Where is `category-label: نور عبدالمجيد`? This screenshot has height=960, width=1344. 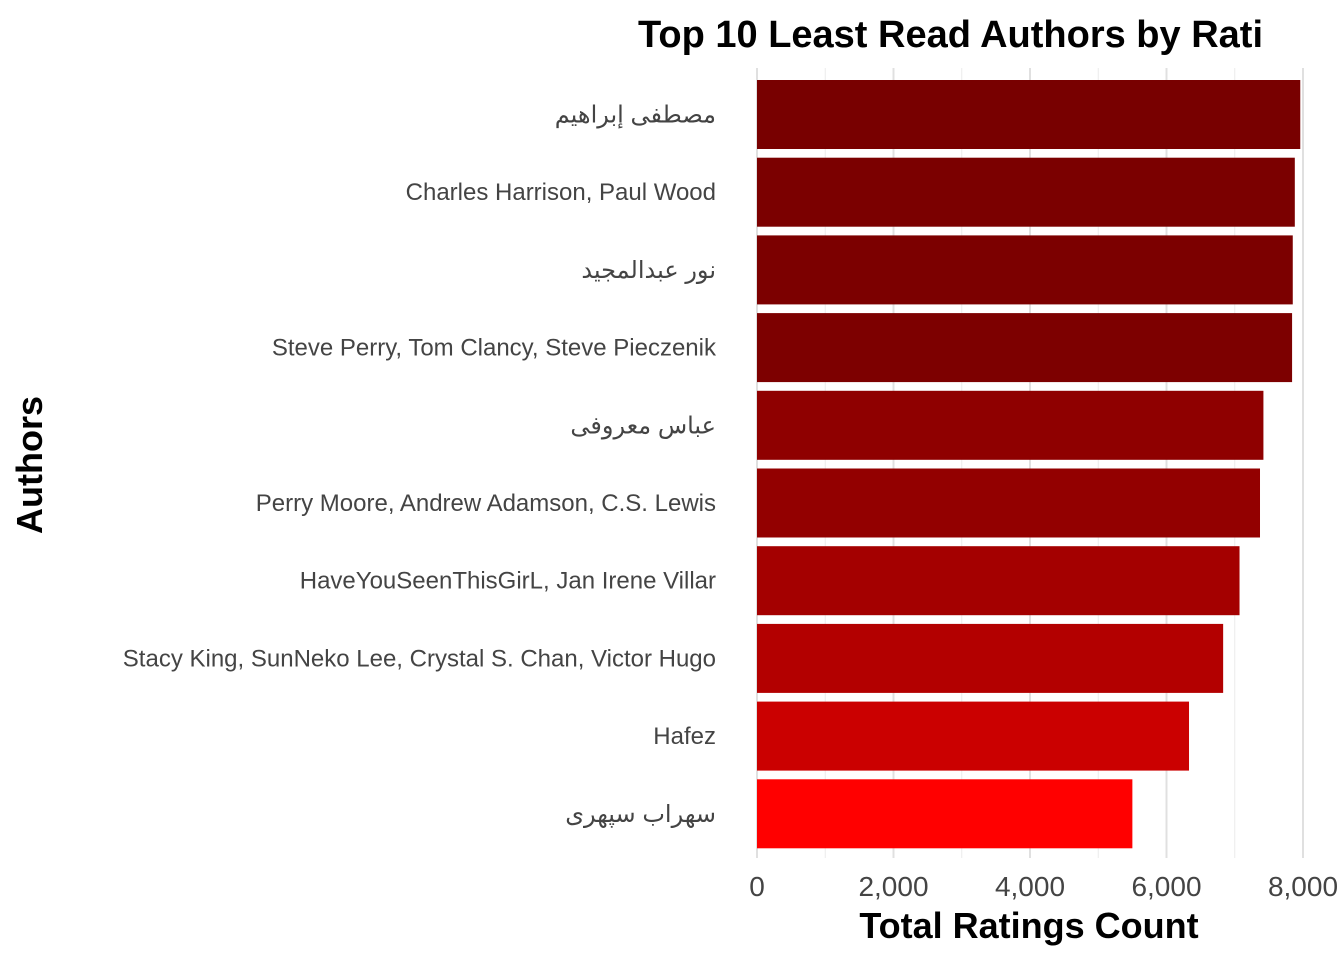 category-label: نور عبدالمجيد is located at coordinates (648, 270).